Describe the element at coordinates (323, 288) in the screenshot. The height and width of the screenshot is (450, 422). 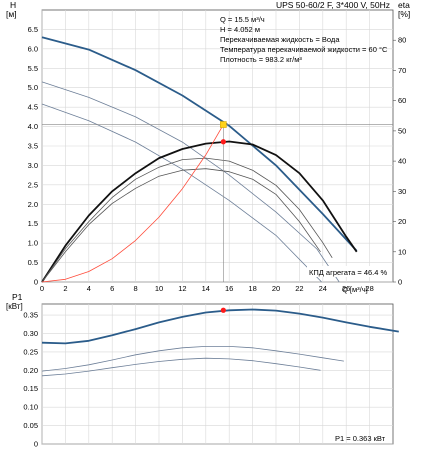
I see `top-x-tick-label: 24` at that location.